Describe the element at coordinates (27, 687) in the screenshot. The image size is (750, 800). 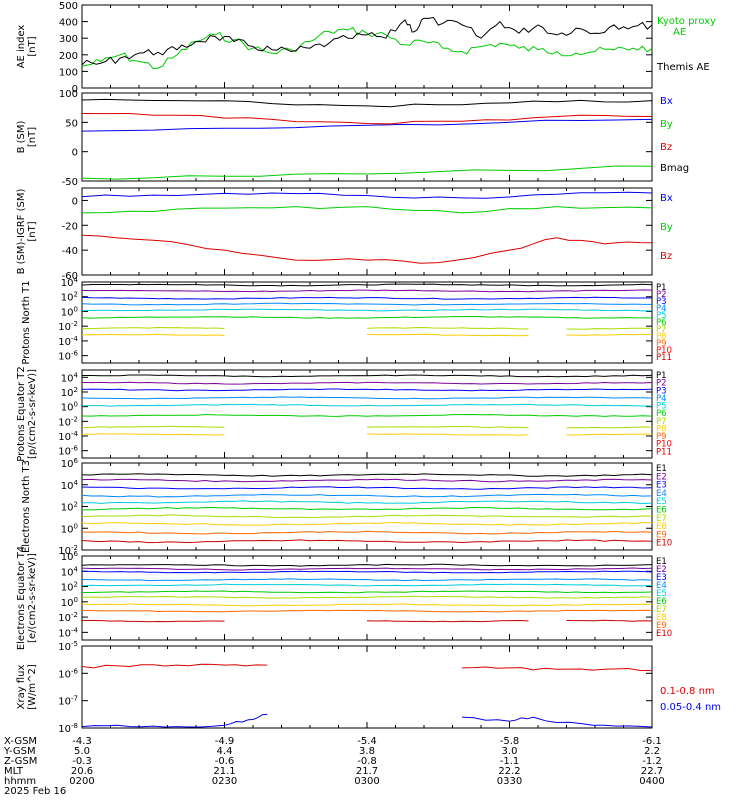
I see `y-axis-title: Xray flux[W/m^2]` at that location.